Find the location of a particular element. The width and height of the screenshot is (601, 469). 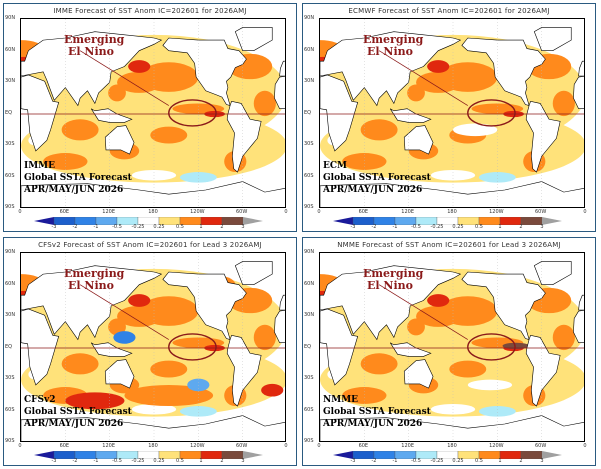

lat-label: 60N is located at coordinates (10, 49).